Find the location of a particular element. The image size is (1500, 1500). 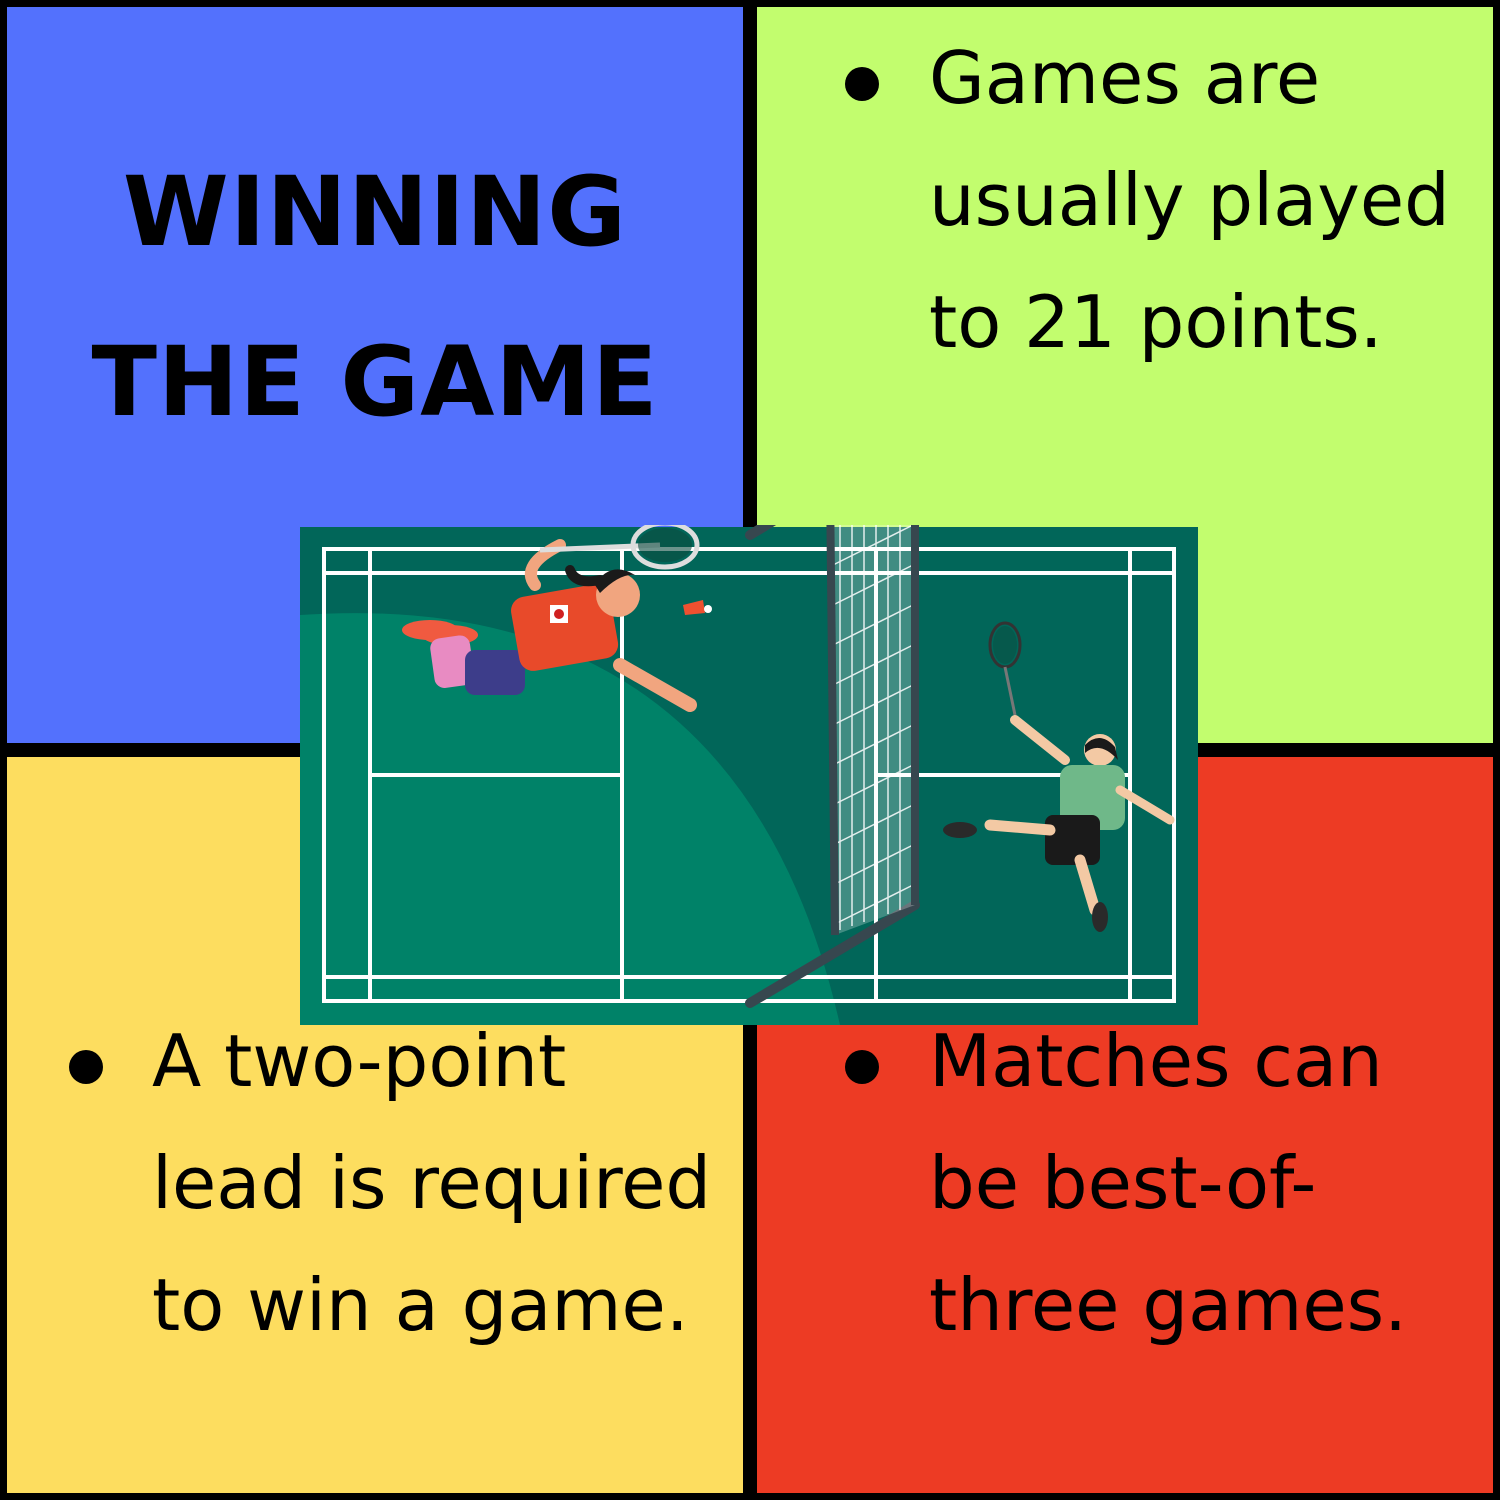

net-icon is located at coordinates (832, 766).